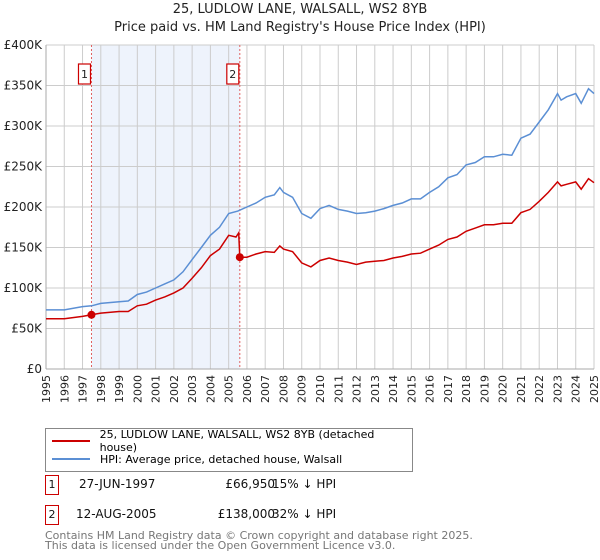 The width and height of the screenshot is (600, 560). What do you see at coordinates (430, 389) in the screenshot?
I see `x-tick-label: 2016` at bounding box center [430, 389].